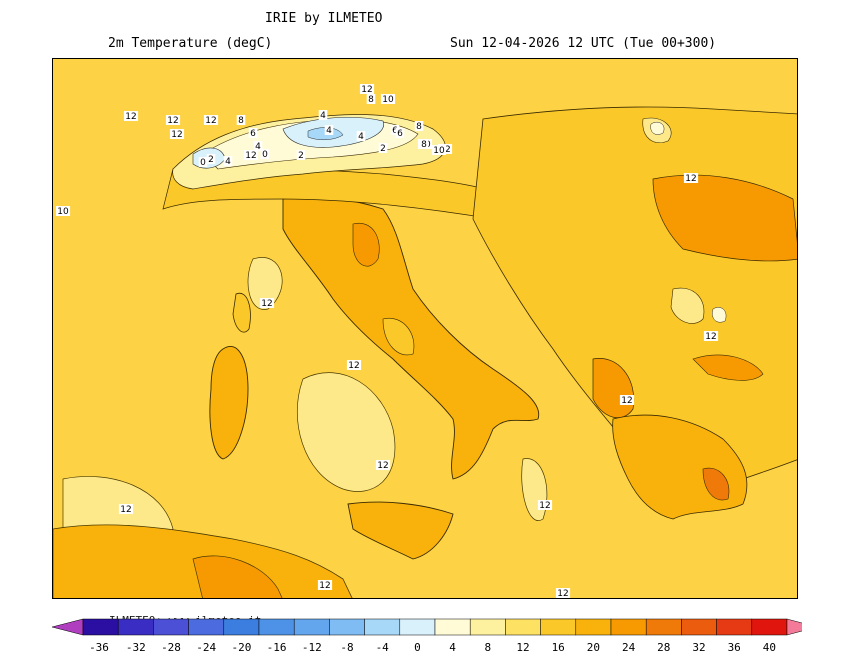 The image size is (850, 656). Describe the element at coordinates (67, 627) in the screenshot. I see `legend-under-arrow` at that location.